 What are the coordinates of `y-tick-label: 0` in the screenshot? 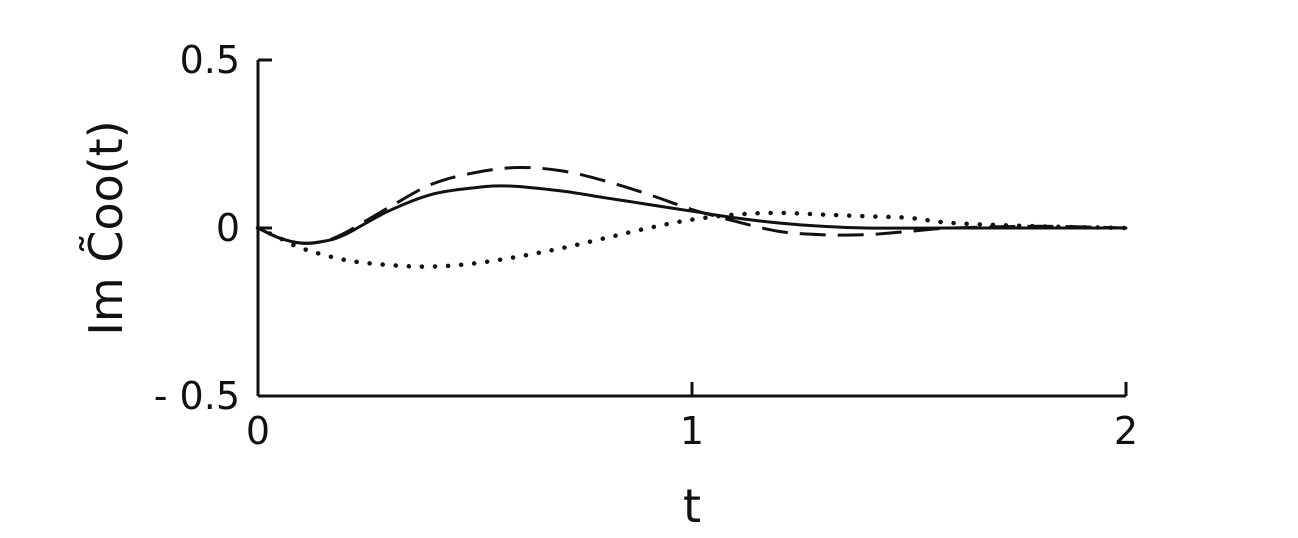 It's located at (228, 228).